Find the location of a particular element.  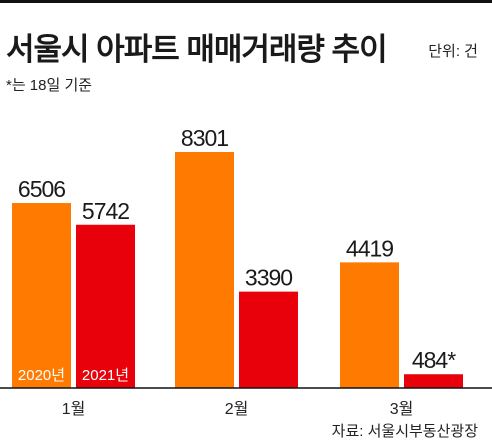

top-rule is located at coordinates (246, 1).